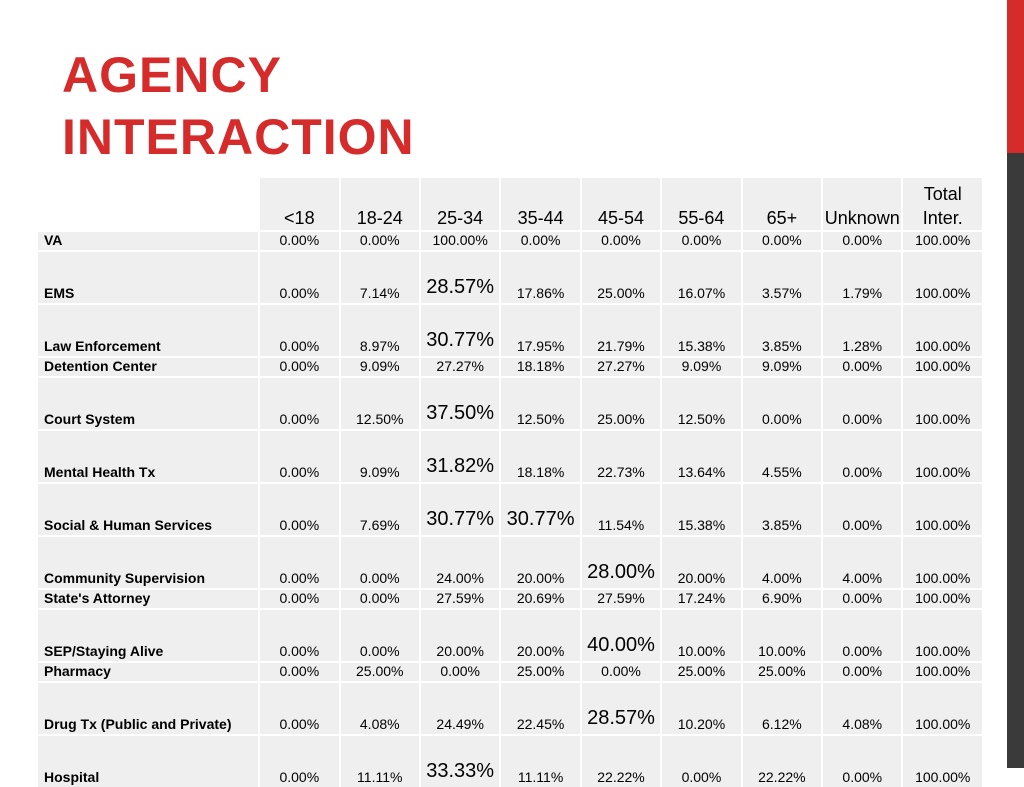  Describe the element at coordinates (700, 707) in the screenshot. I see `table-cell: 10.20%` at that location.